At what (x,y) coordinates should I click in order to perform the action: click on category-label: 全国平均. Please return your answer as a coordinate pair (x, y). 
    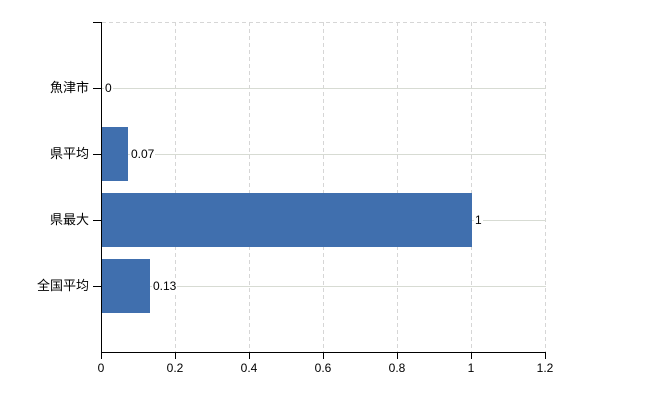
    Looking at the image, I should click on (62, 285).